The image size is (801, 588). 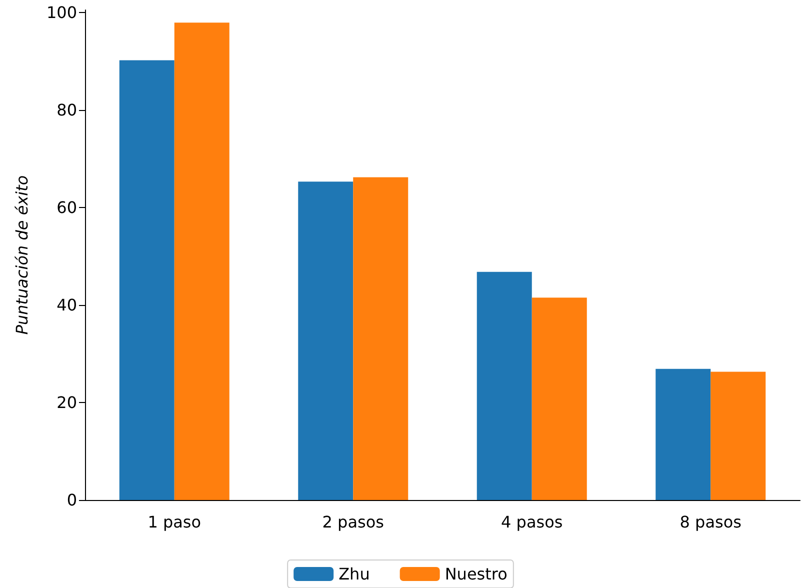 What do you see at coordinates (66, 110) in the screenshot?
I see `y-tick-label: 80` at bounding box center [66, 110].